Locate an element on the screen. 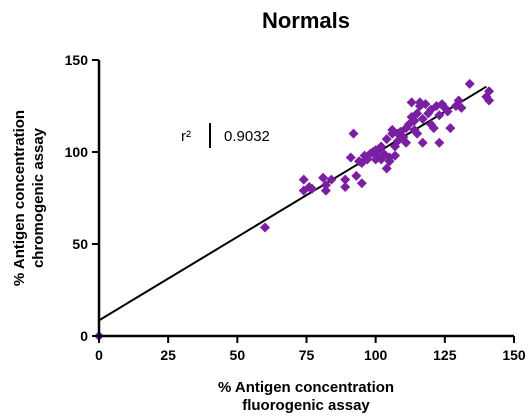 This screenshot has width=528, height=418. y-axis-title-line-2: chromogenic assay is located at coordinates (38, 197).